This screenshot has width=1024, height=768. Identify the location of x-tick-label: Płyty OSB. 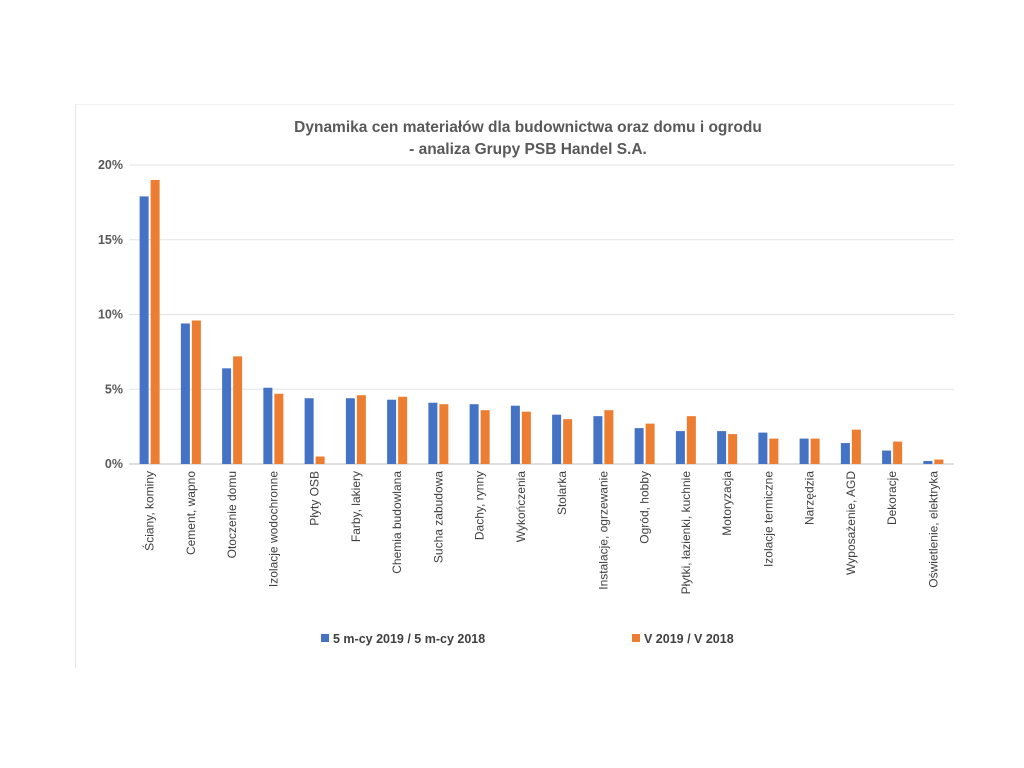
(315, 498).